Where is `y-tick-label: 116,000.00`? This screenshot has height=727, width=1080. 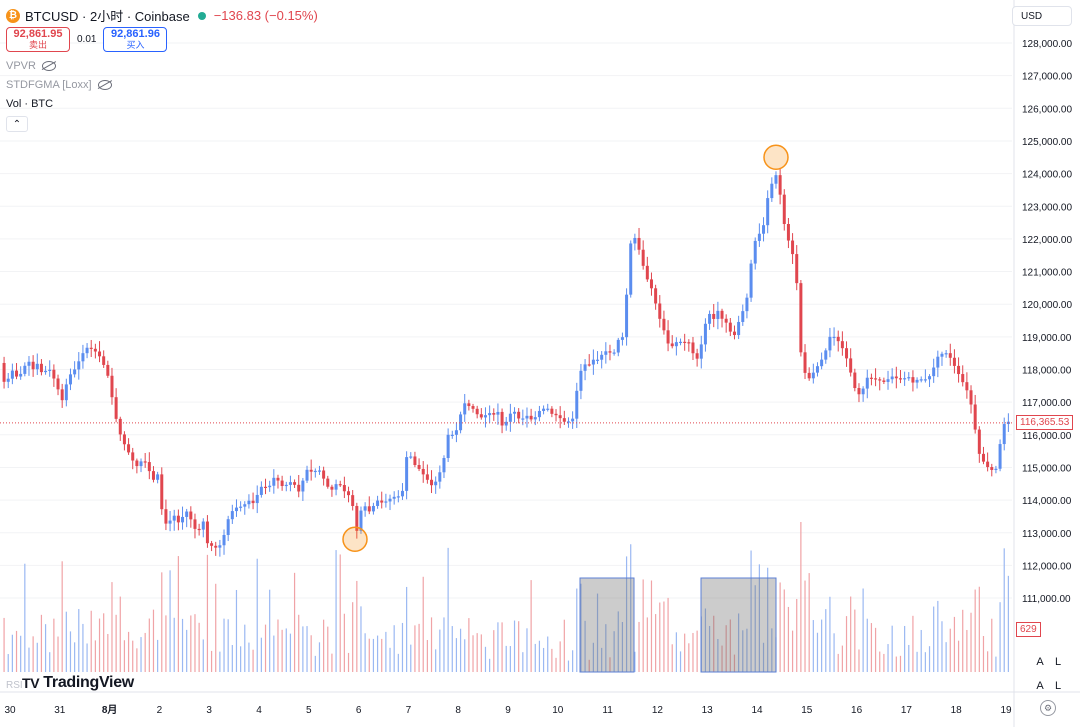
y-tick-label: 116,000.00 is located at coordinates (1047, 436).